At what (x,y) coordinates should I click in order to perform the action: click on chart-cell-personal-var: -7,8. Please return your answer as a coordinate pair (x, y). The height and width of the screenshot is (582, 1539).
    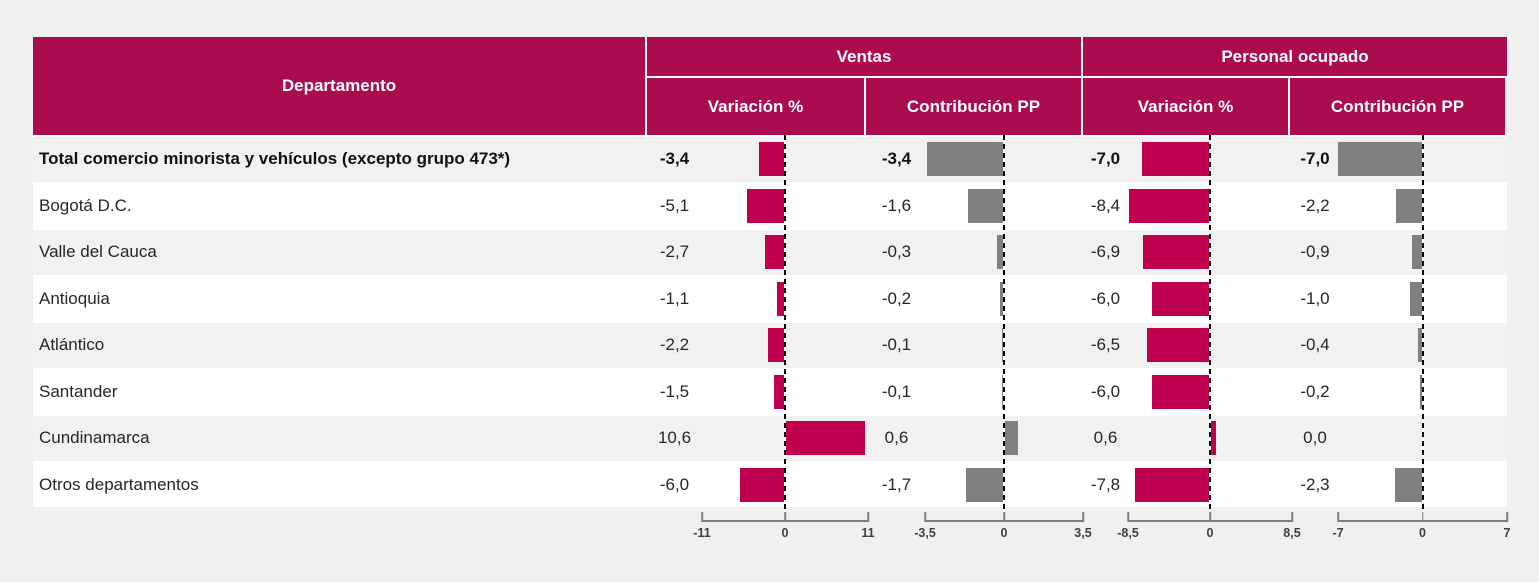
    Looking at the image, I should click on (1187, 485).